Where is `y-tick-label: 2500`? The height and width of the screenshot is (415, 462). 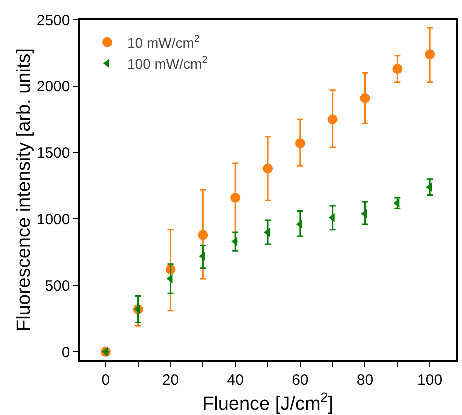 y-tick-label: 2500 is located at coordinates (53, 21).